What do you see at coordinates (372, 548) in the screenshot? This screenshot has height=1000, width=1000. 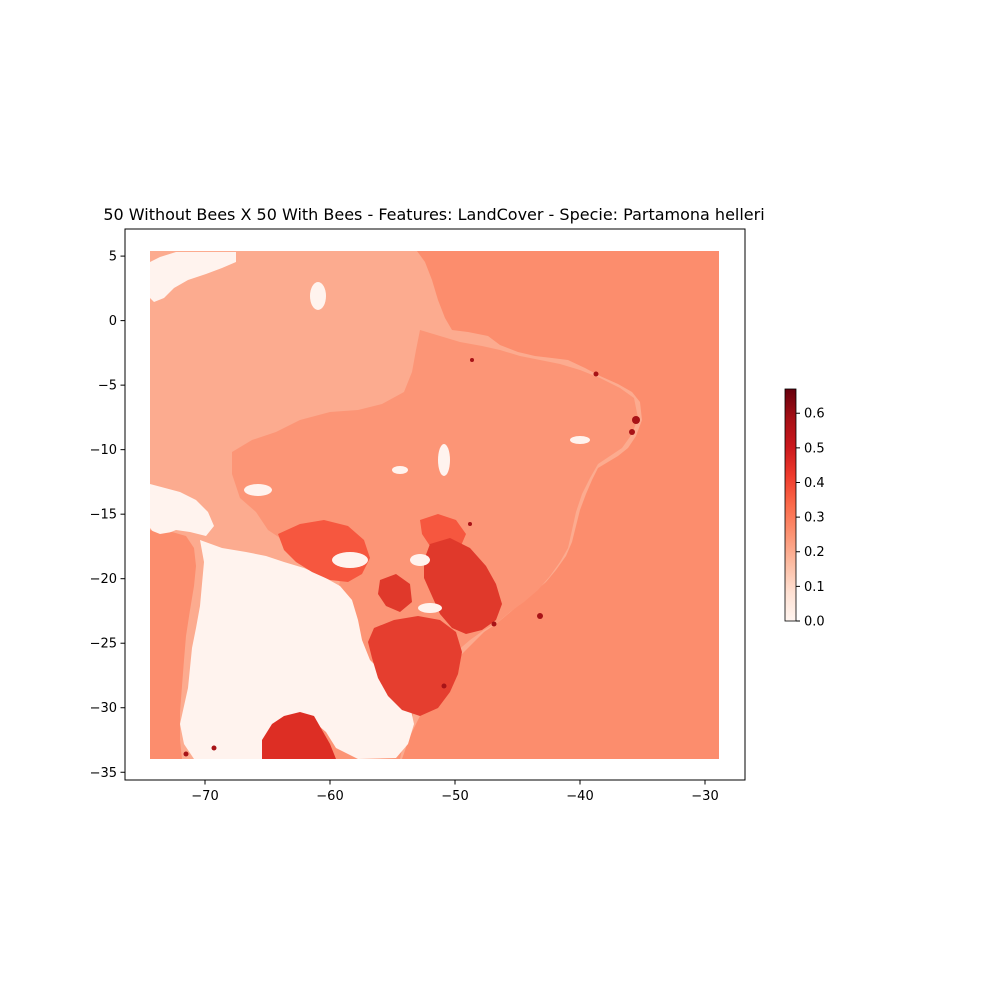 I see `region-central-mid` at bounding box center [372, 548].